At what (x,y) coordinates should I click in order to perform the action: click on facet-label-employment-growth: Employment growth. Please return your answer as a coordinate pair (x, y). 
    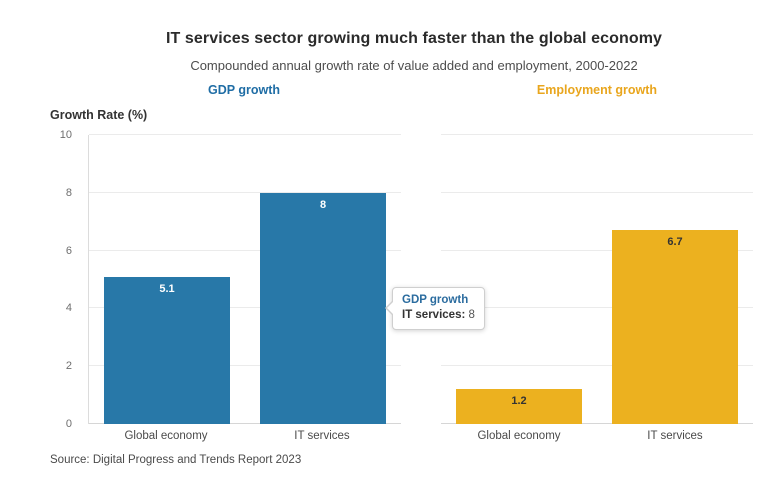
    Looking at the image, I should click on (597, 90).